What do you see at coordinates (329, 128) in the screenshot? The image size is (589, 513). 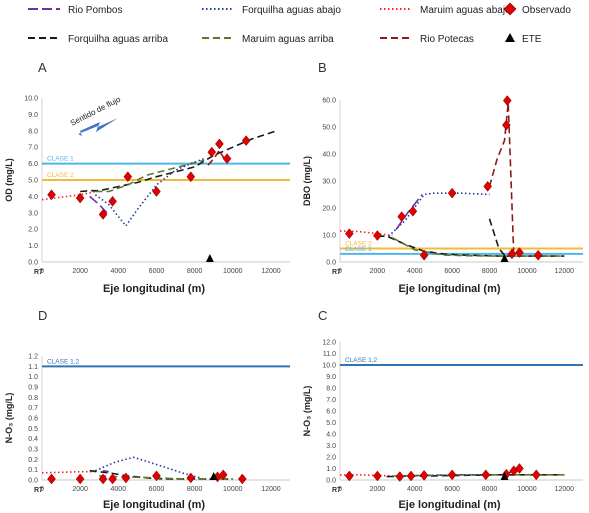 I see `y-tick-label: 50.0` at bounding box center [329, 128].